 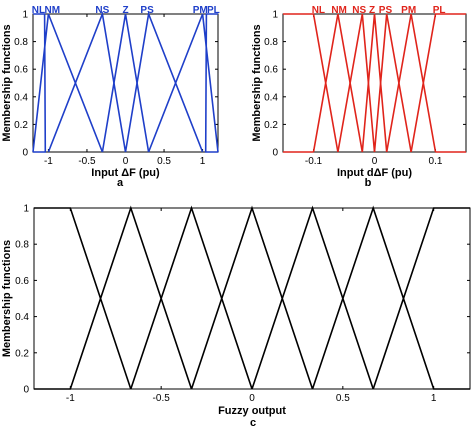 What do you see at coordinates (253, 423) in the screenshot?
I see `panel-letter-c: c` at bounding box center [253, 423].